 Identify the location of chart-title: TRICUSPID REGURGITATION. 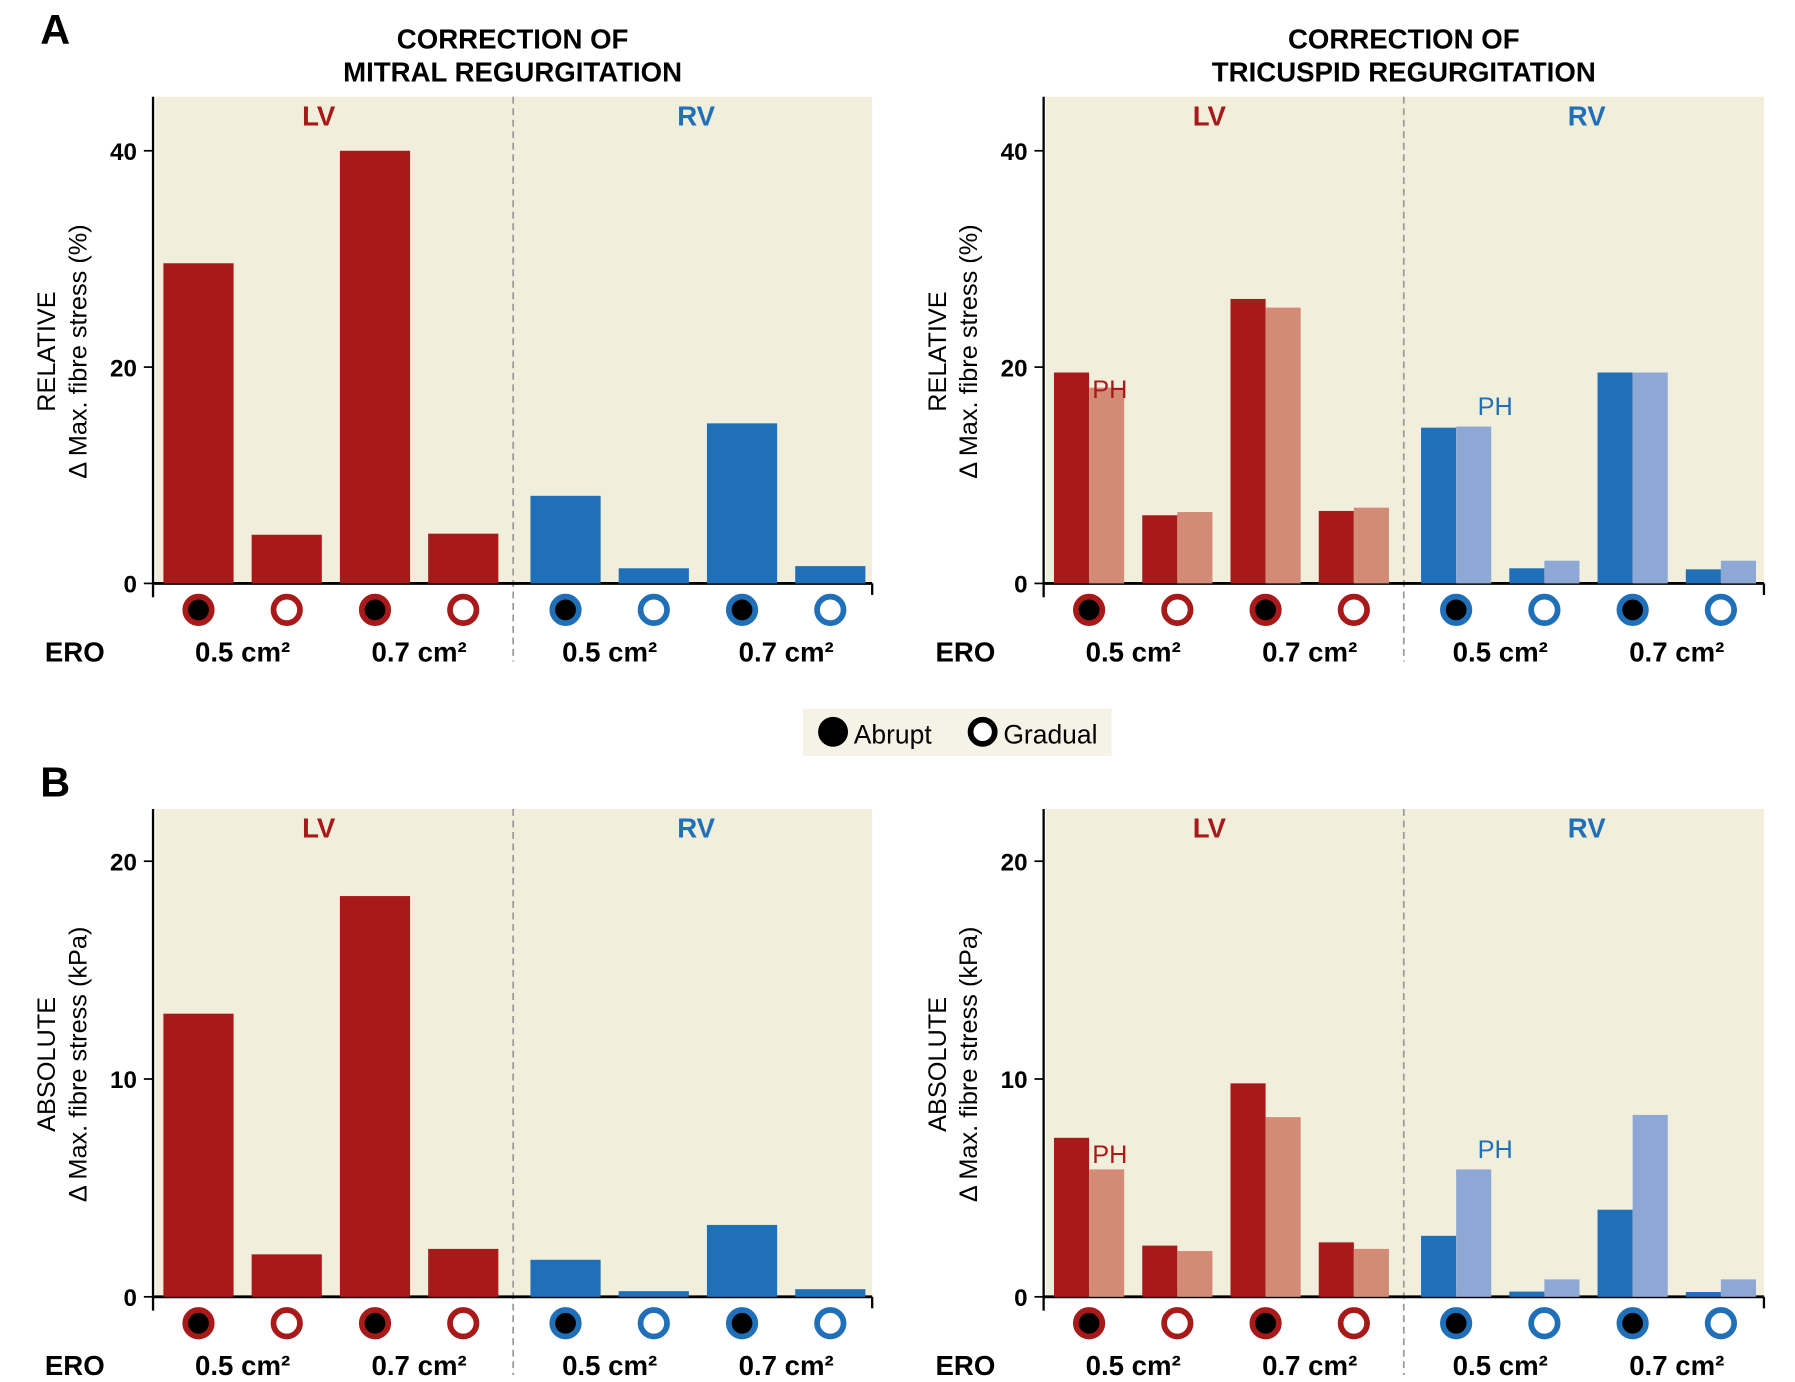
(1404, 72).